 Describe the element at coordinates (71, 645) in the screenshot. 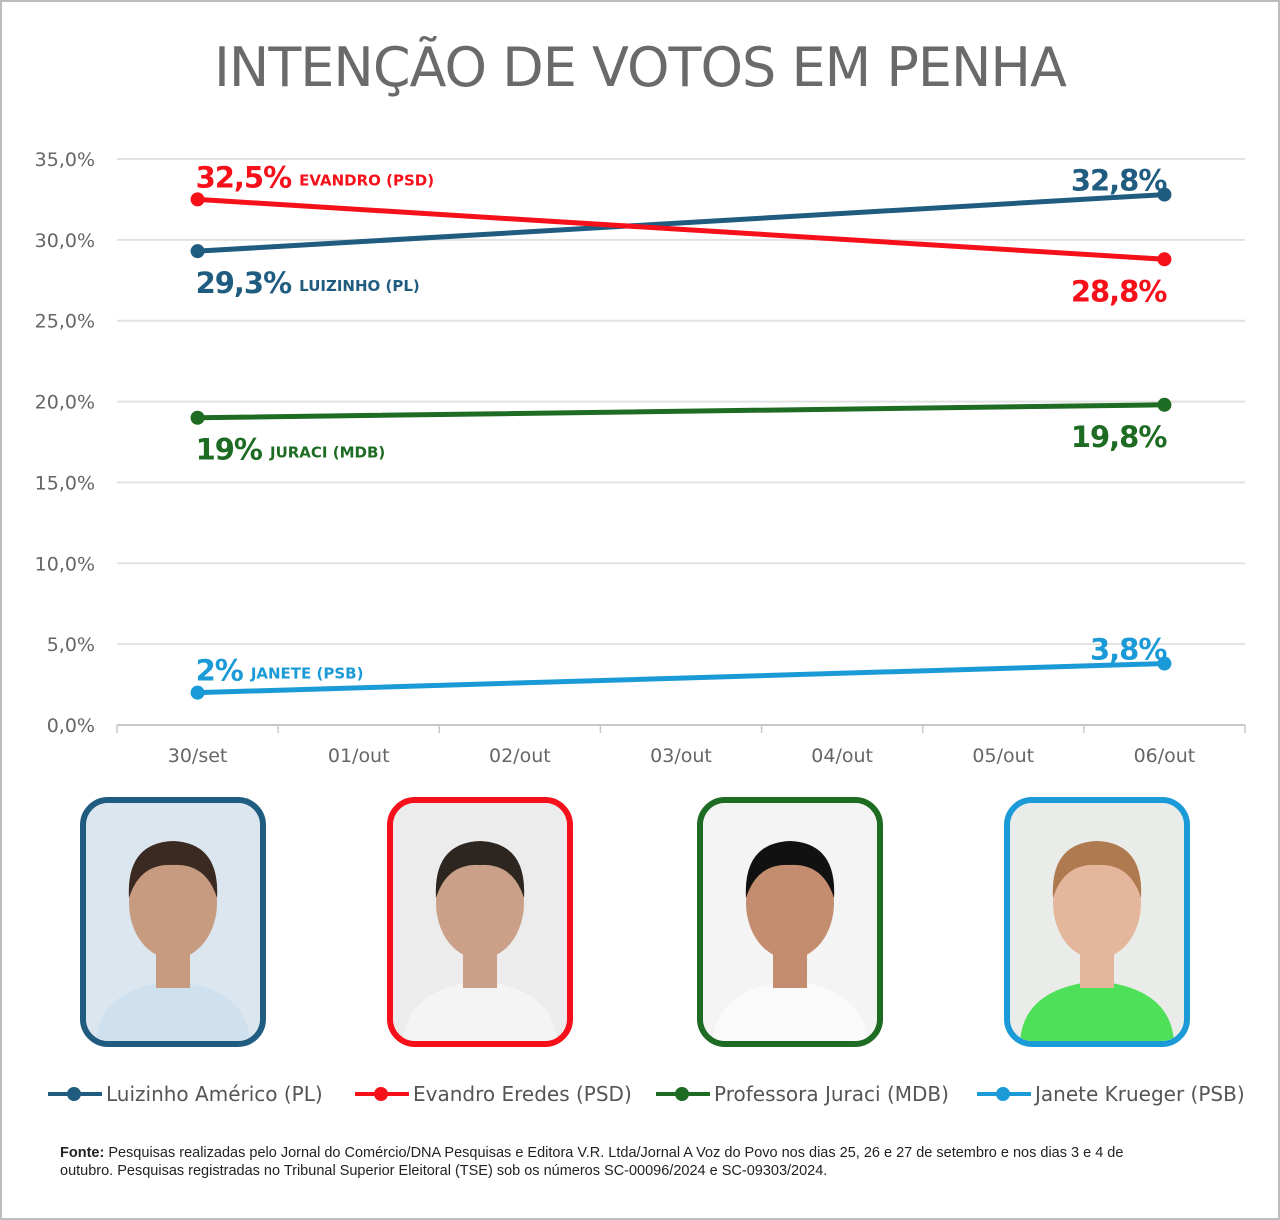

I see `y-tick-label: 5,0%` at that location.